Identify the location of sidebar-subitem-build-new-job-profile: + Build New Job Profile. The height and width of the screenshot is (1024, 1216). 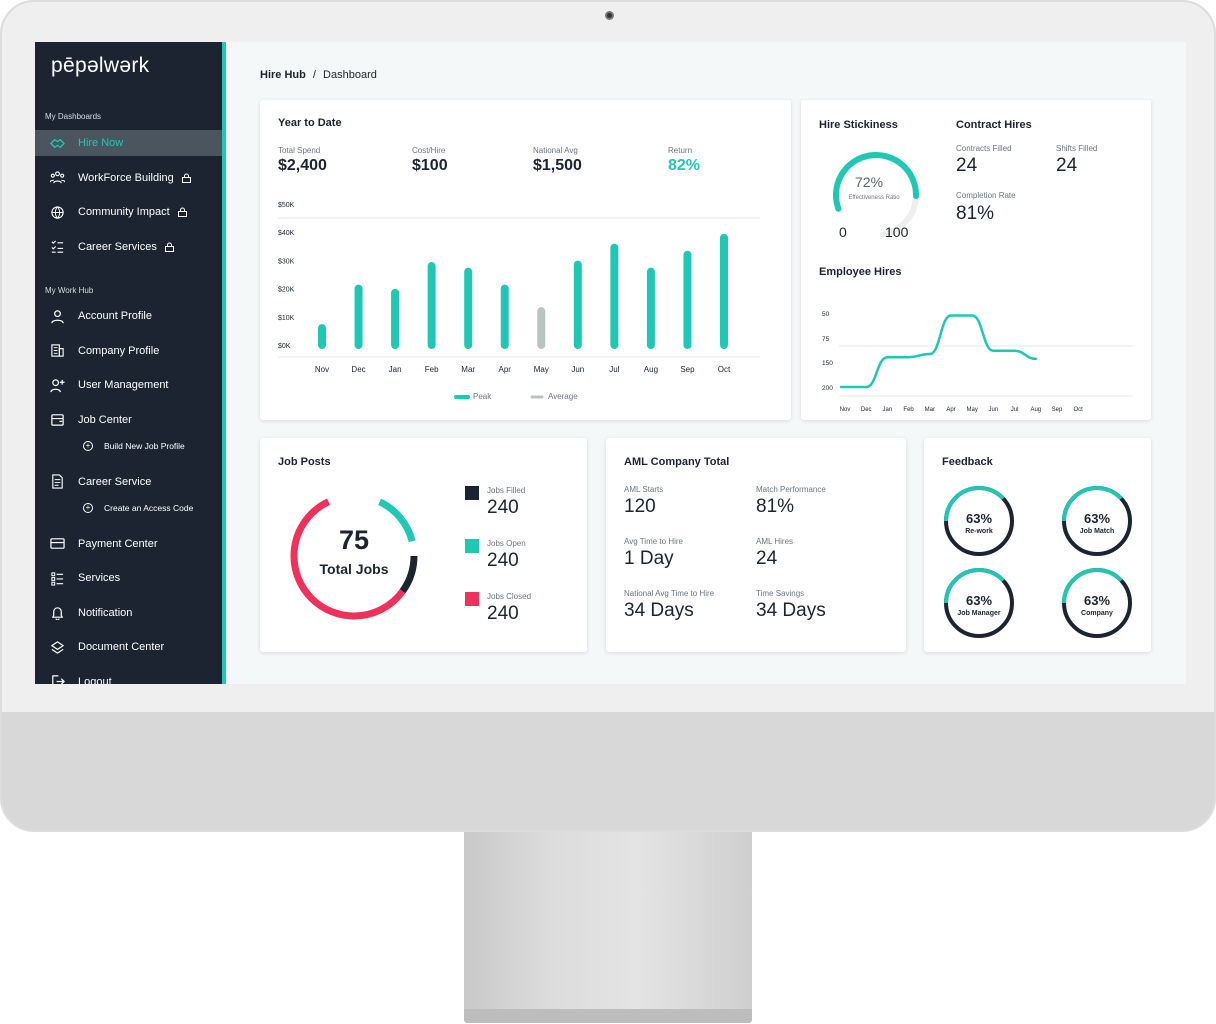
(134, 446).